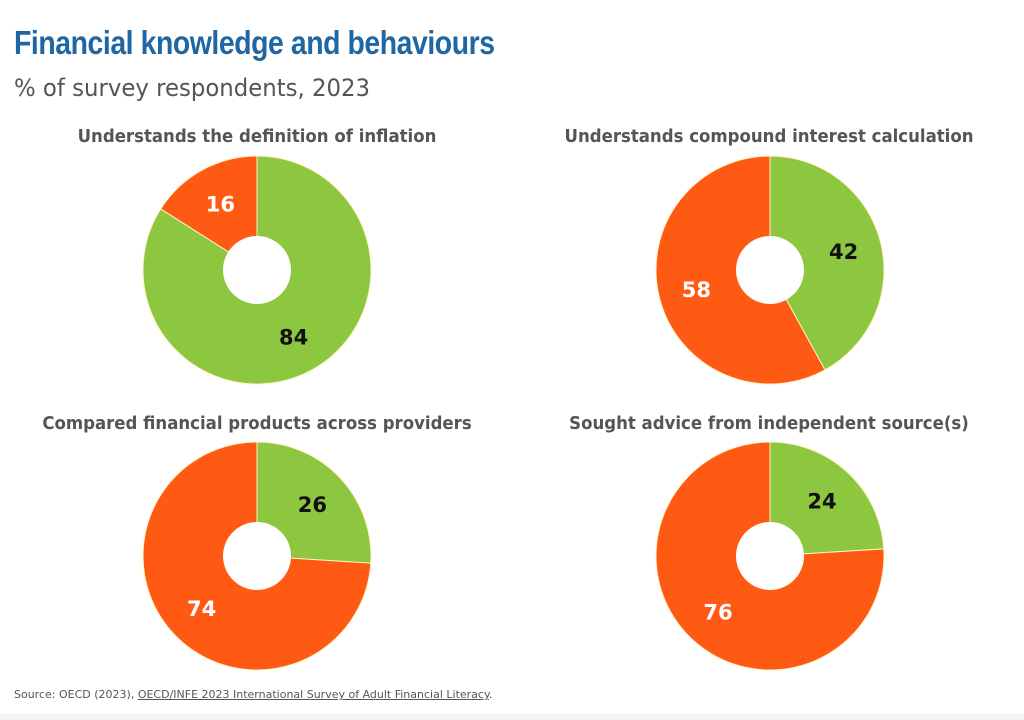  Describe the element at coordinates (201, 609) in the screenshot. I see `no-value-label: 74` at that location.